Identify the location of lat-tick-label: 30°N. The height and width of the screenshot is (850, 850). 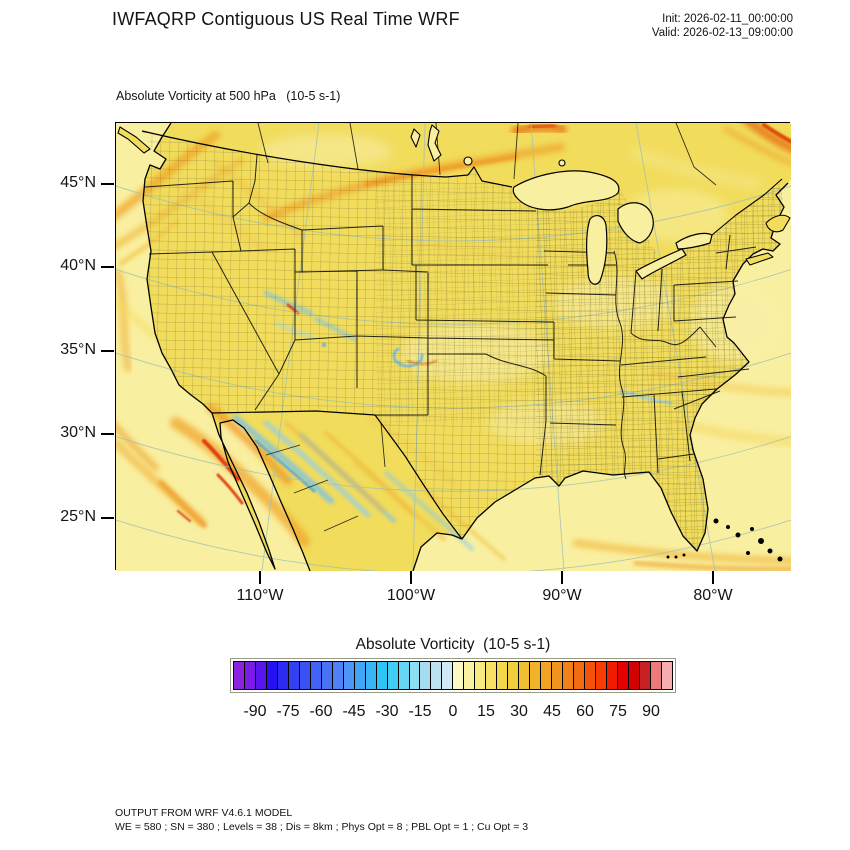
(78, 432).